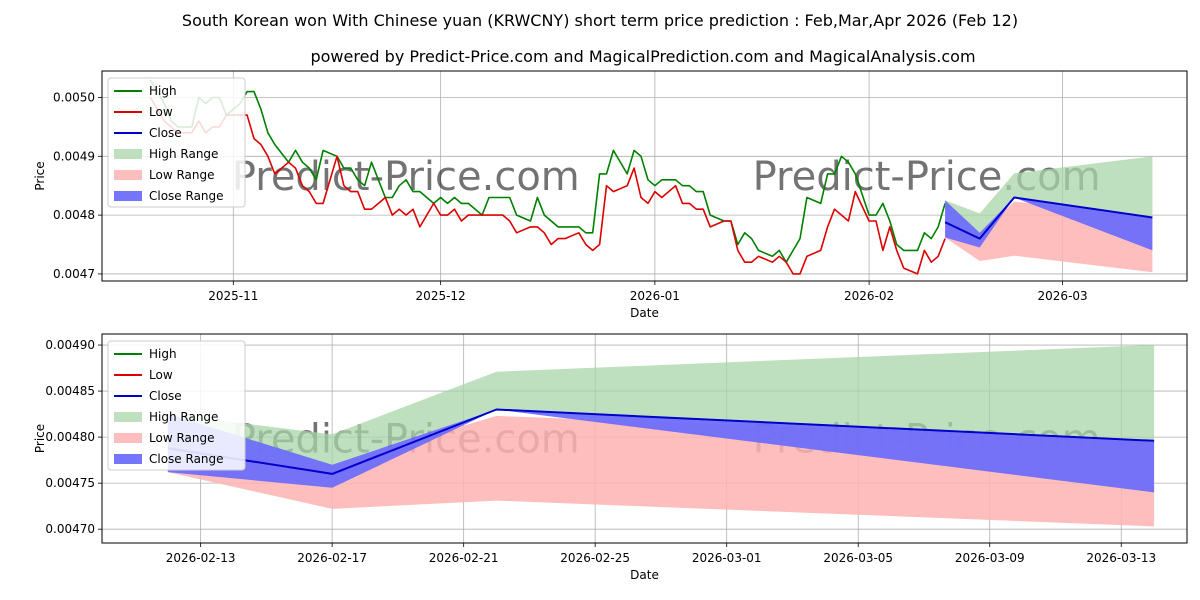 This screenshot has height=600, width=1200. What do you see at coordinates (70, 483) in the screenshot?
I see `prediction-ytick-label: 0.00475` at bounding box center [70, 483].